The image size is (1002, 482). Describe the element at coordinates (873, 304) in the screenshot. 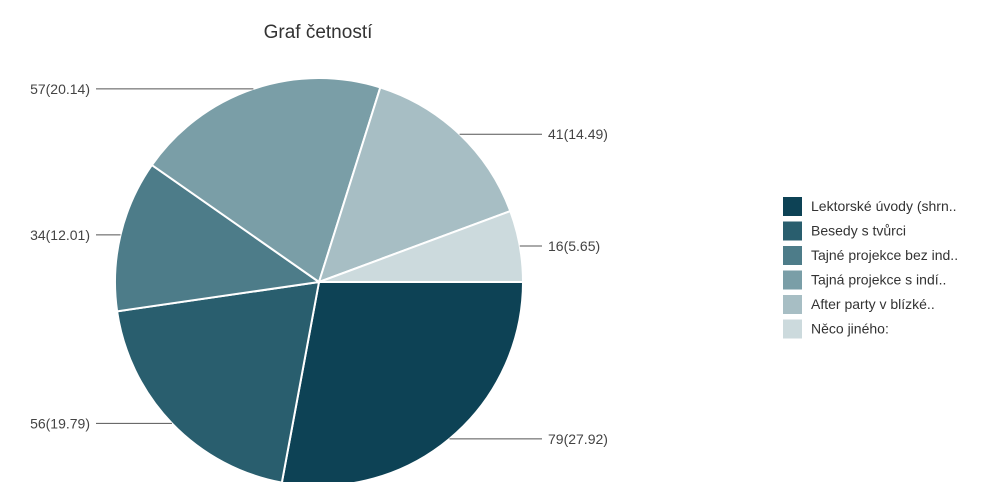

I see `legend-label-5: After party v blízké..` at that location.